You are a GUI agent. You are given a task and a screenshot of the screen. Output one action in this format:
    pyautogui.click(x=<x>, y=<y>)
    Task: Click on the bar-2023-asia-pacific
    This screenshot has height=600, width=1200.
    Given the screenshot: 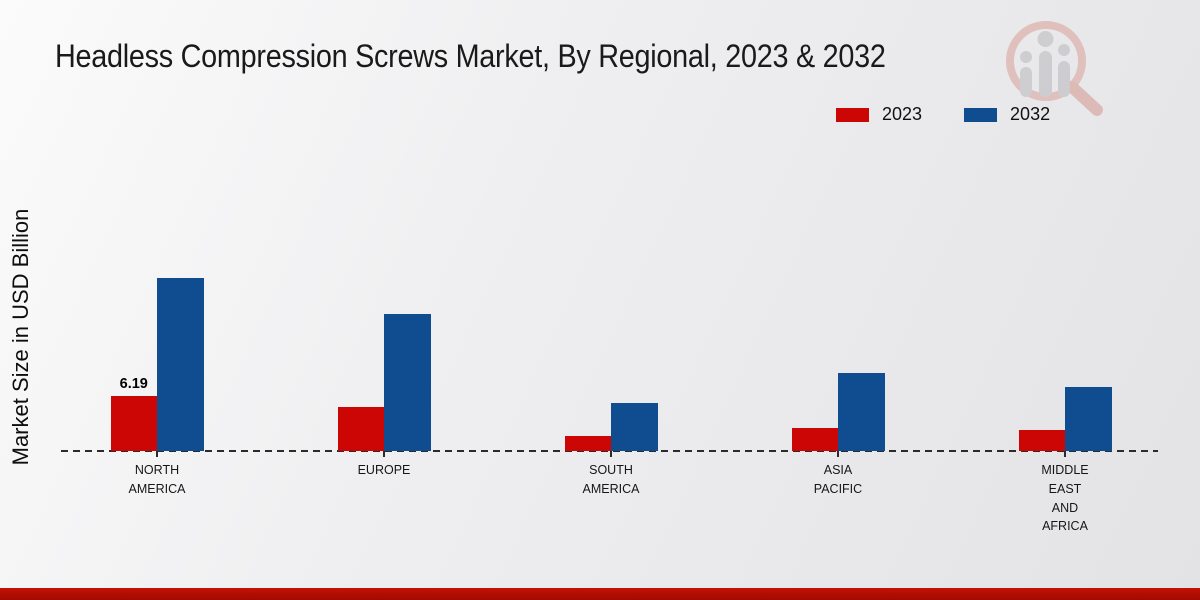 What is the action you would take?
    pyautogui.click(x=814, y=439)
    